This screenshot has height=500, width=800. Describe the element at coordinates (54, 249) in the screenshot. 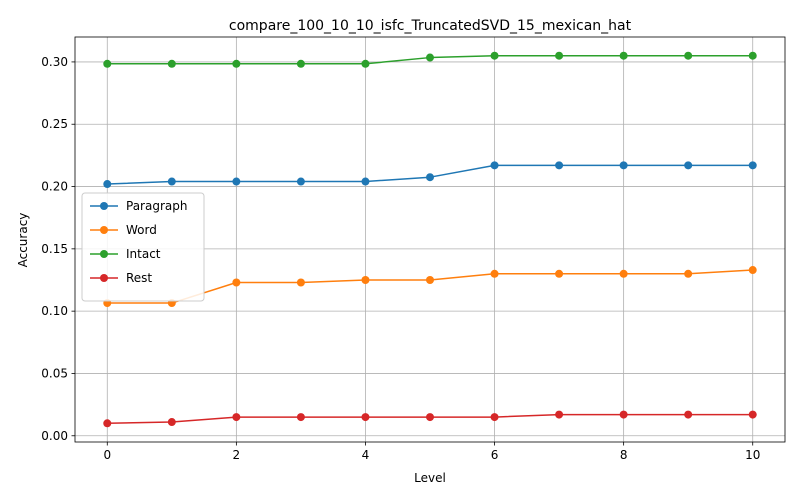

I see `y-tick-label: 0.15` at that location.